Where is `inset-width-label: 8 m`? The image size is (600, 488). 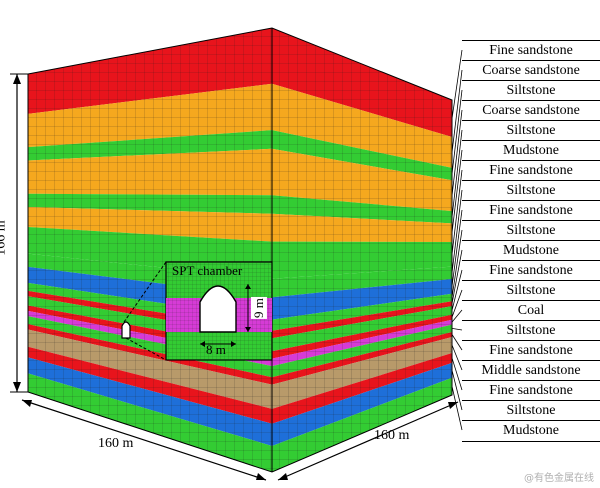
inset-width-label: 8 m is located at coordinates (216, 349).